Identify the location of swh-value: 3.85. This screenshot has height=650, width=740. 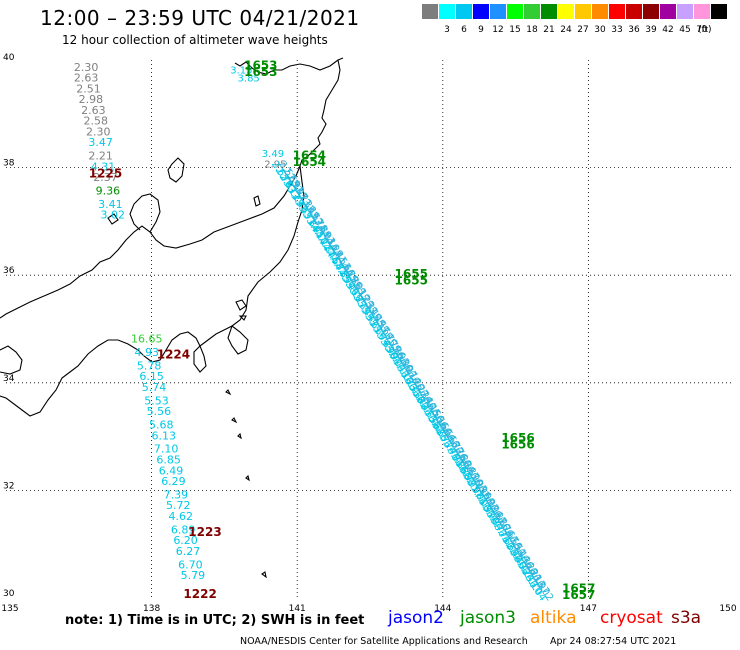
(249, 79).